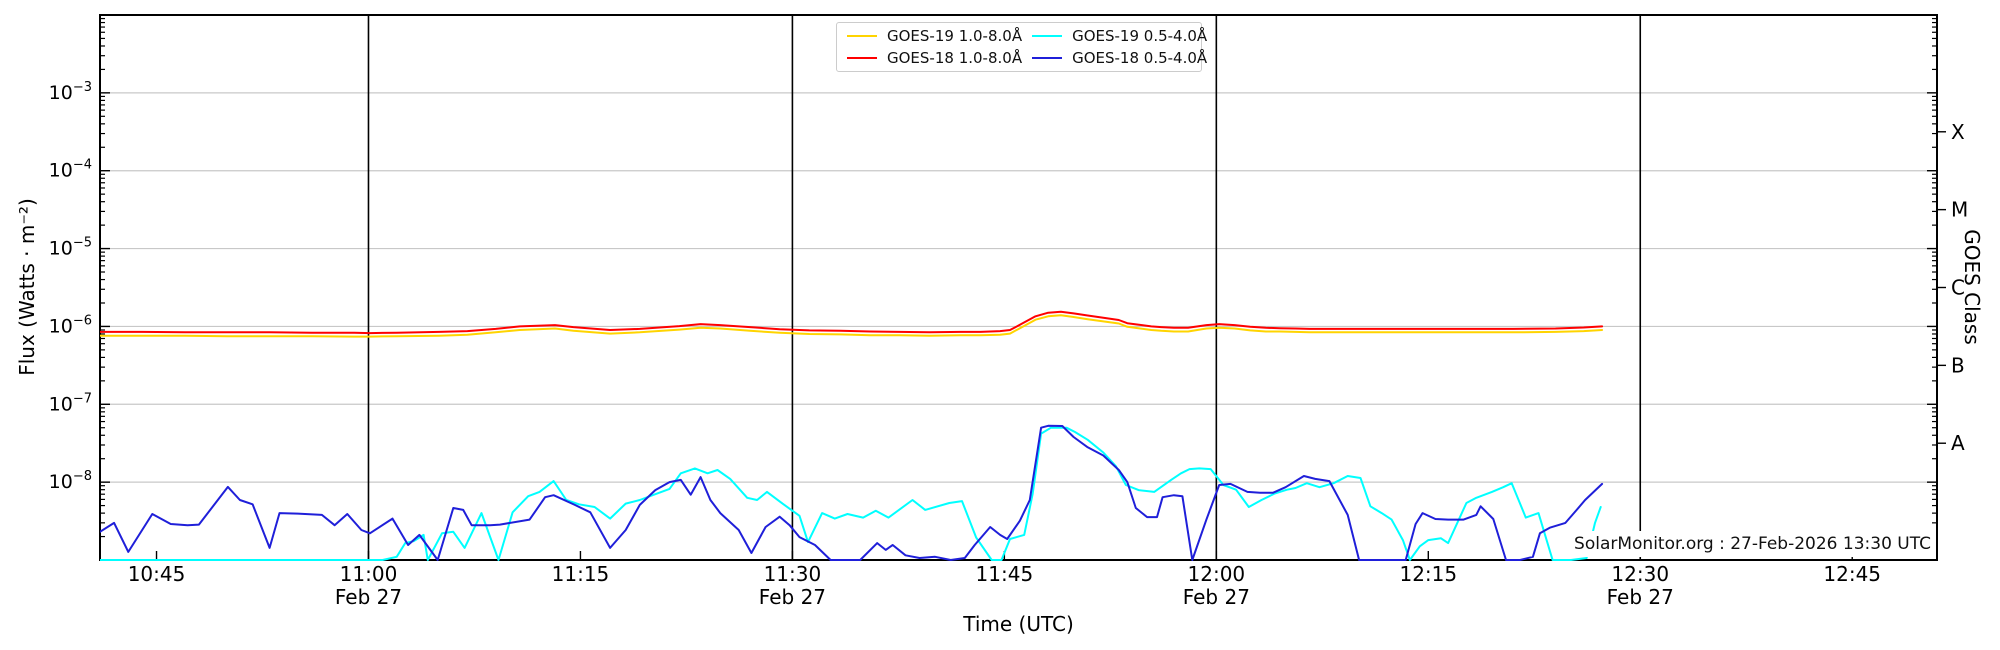 The height and width of the screenshot is (650, 2000). What do you see at coordinates (70, 325) in the screenshot?
I see `y-tick-label: 10⁻⁶` at bounding box center [70, 325].